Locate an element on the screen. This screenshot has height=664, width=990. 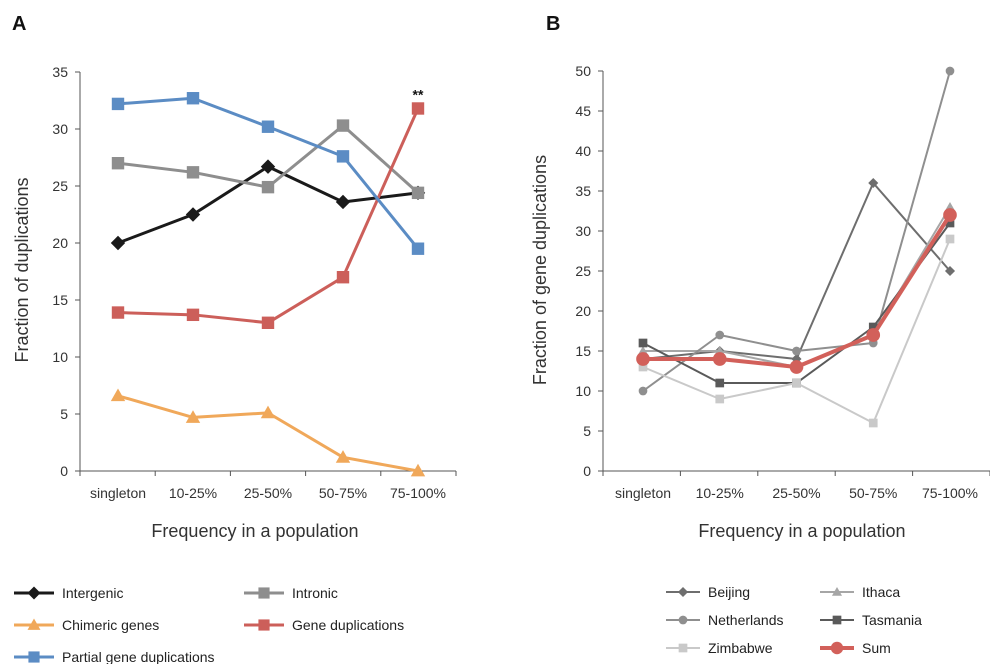
panel-b-y-tick-label: 45 is located at coordinates (583, 111).